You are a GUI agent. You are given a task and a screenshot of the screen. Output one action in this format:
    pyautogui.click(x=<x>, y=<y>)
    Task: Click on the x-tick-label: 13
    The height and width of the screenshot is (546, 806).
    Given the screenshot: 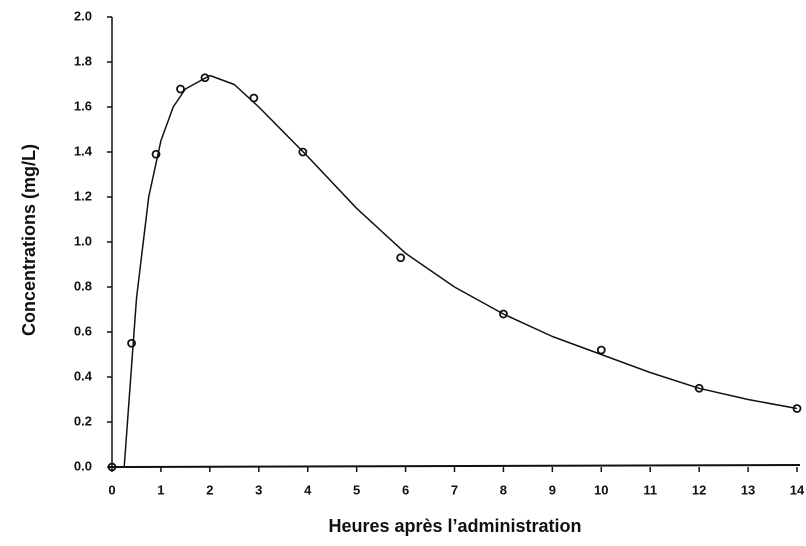 What is the action you would take?
    pyautogui.click(x=748, y=489)
    